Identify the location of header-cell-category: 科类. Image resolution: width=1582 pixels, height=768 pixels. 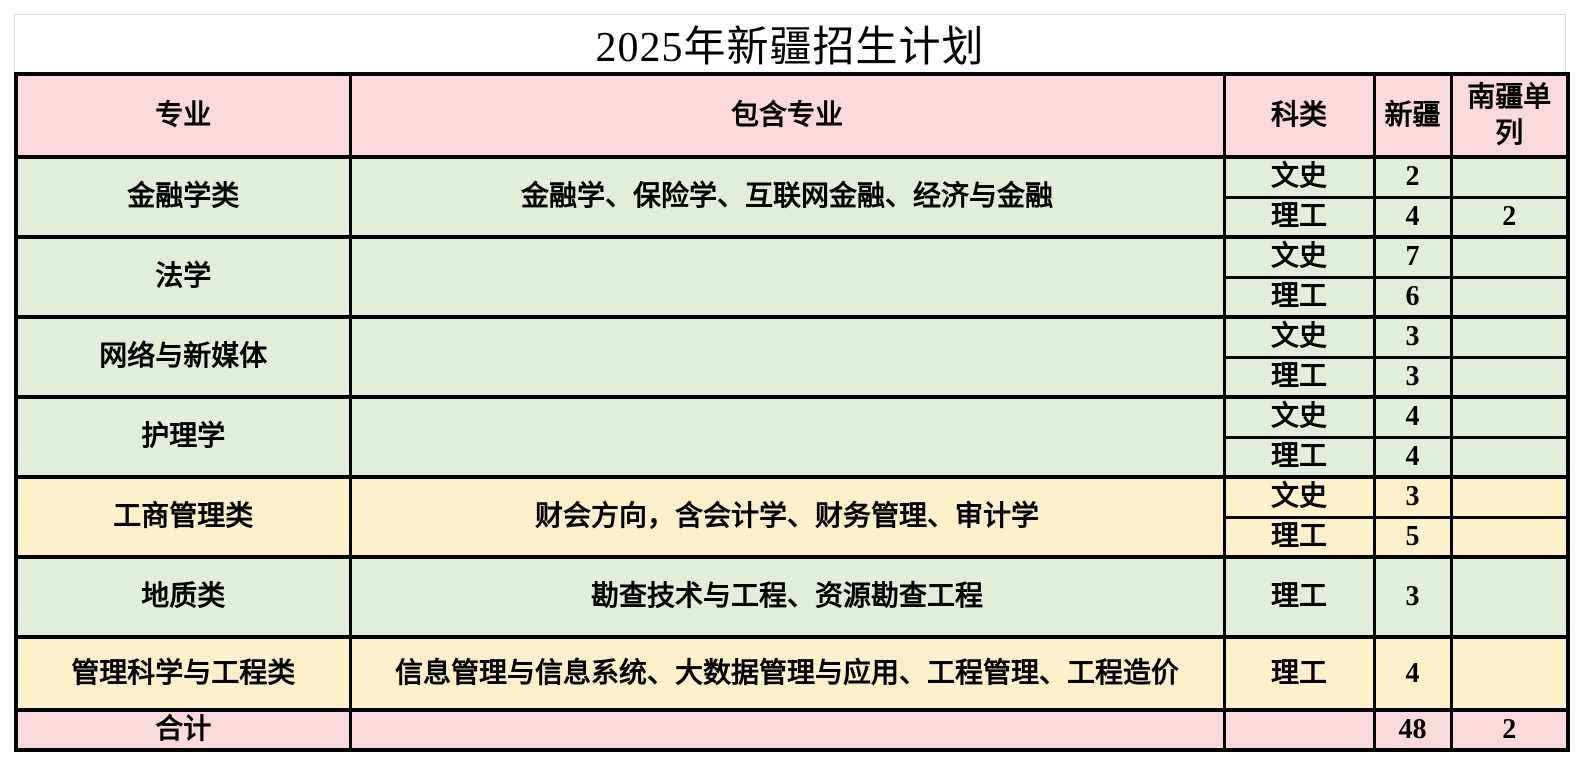
(1299, 115).